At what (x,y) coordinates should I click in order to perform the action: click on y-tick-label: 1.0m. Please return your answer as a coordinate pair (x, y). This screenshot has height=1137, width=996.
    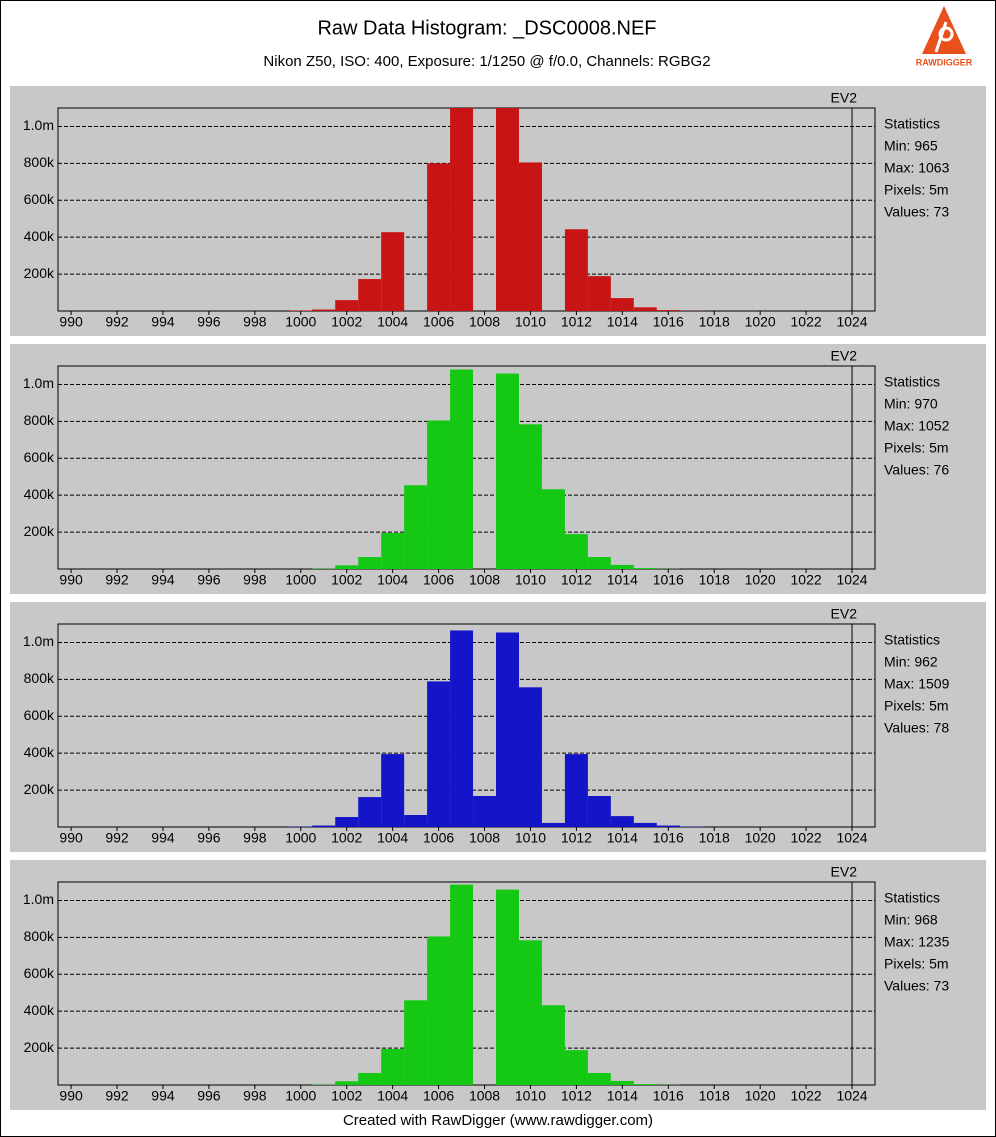
    Looking at the image, I should click on (38, 899).